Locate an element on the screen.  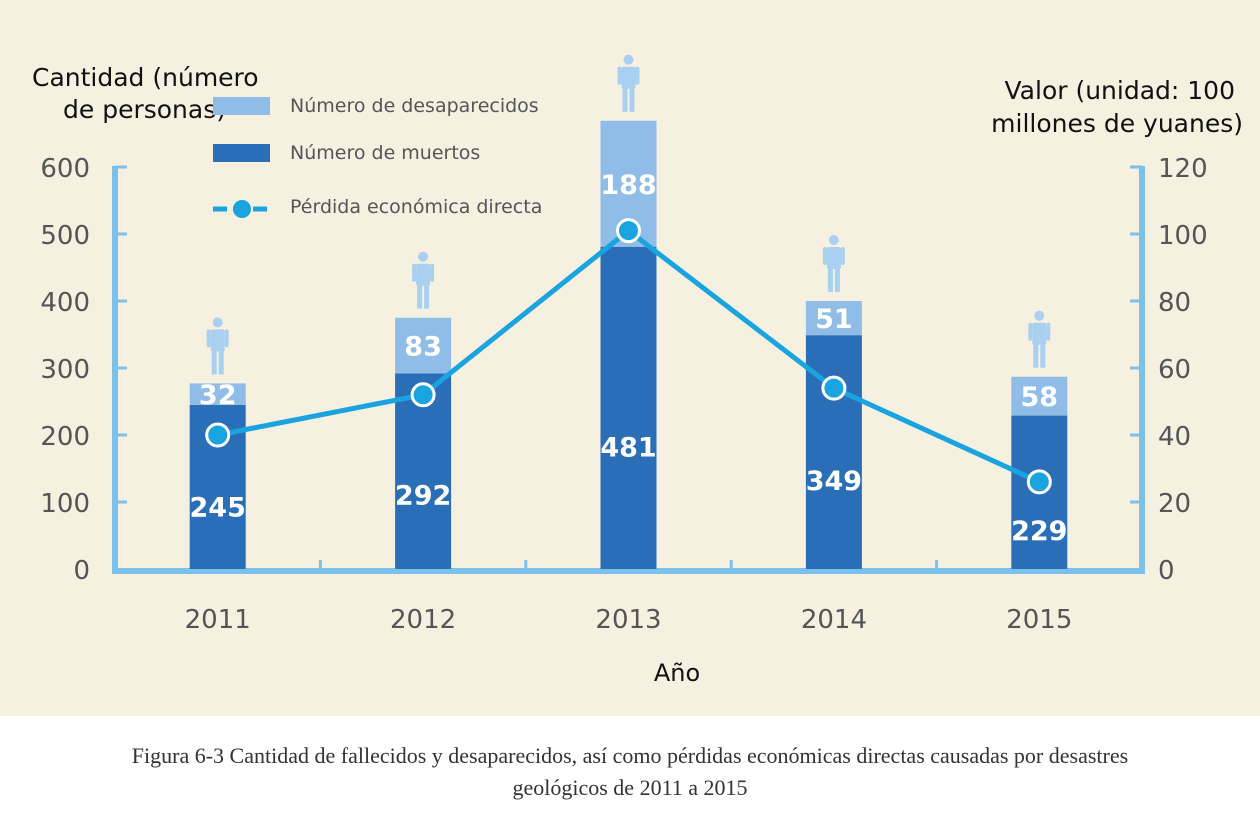
data-label-desaparecidos: 51 is located at coordinates (834, 319).